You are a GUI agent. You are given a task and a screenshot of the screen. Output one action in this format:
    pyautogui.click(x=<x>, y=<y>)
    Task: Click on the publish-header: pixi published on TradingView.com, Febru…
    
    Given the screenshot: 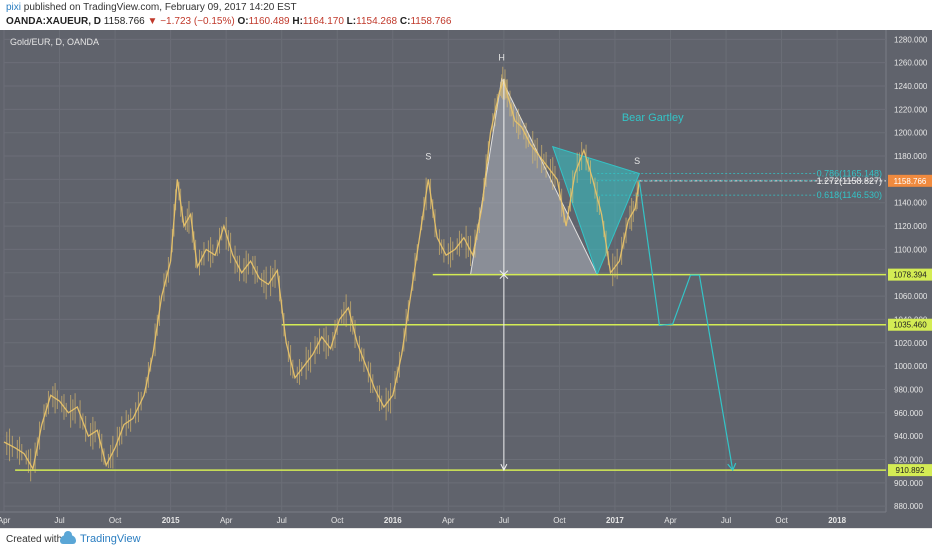 What is the action you would take?
    pyautogui.click(x=466, y=15)
    